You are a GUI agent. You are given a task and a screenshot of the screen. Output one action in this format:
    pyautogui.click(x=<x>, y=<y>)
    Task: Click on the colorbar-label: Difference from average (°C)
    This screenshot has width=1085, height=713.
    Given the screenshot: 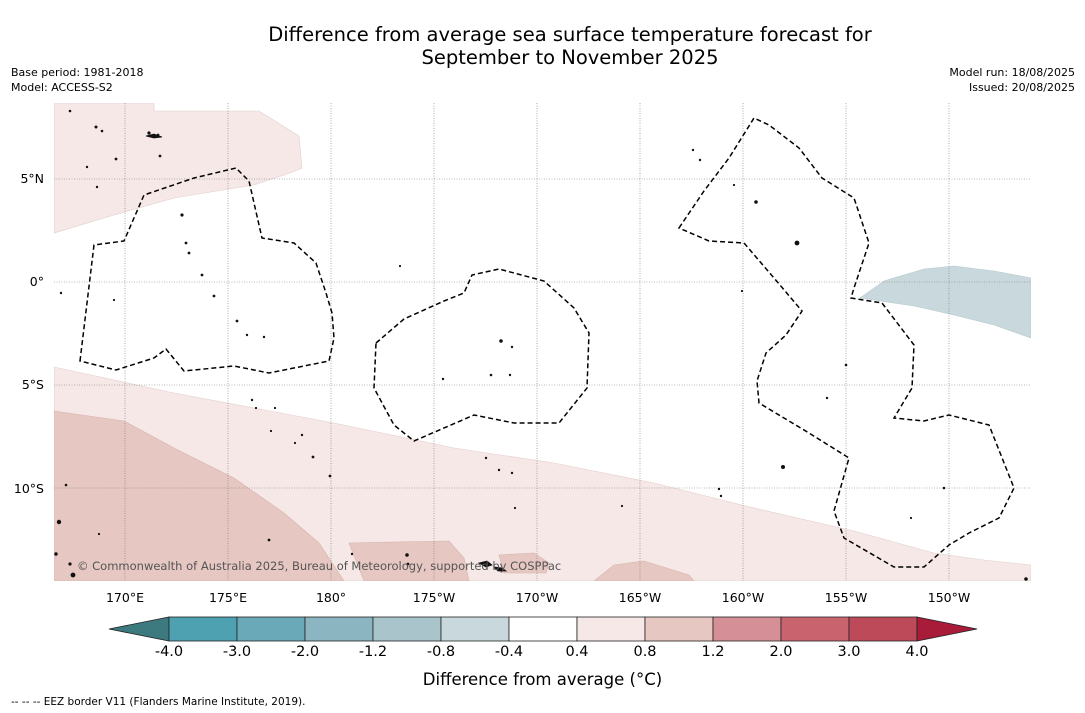 What is the action you would take?
    pyautogui.click(x=542, y=679)
    